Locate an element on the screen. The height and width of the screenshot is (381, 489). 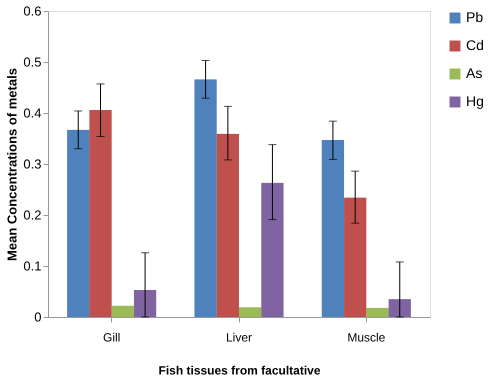
x-tick-label: Liver is located at coordinates (239, 337).